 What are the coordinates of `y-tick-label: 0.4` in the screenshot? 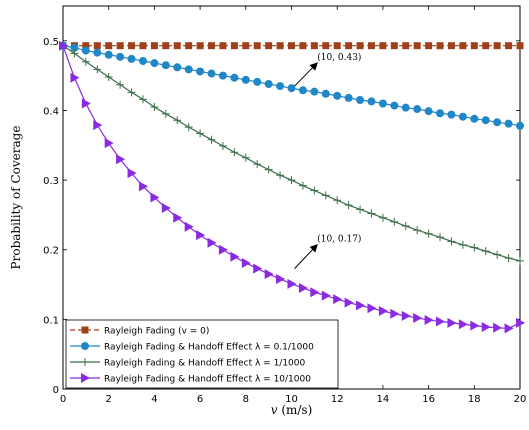 It's located at (51, 111).